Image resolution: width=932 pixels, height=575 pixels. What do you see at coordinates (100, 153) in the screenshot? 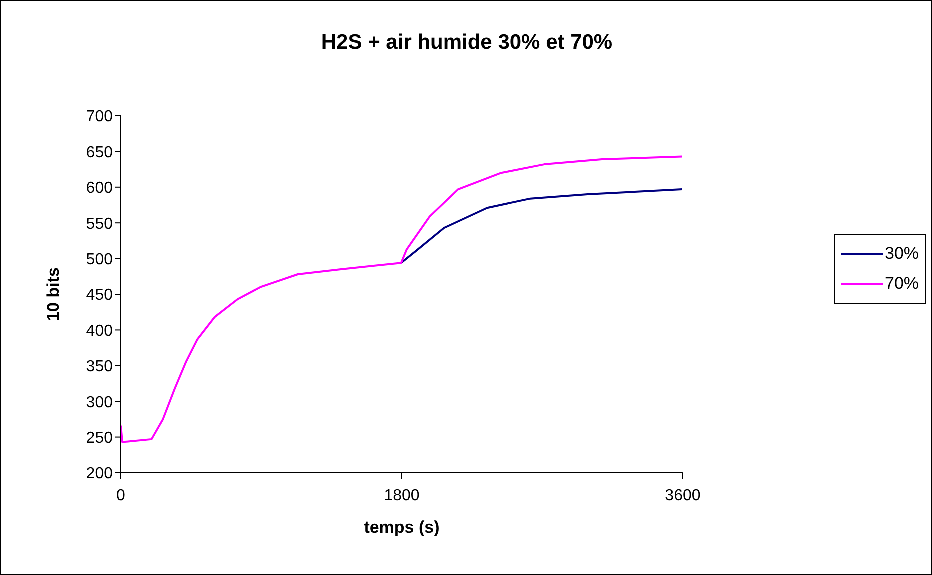
I see `y-tick-label: 650` at bounding box center [100, 153].